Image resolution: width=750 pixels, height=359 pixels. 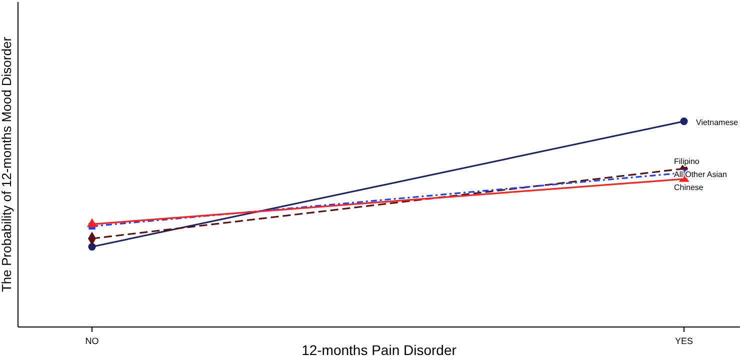 What do you see at coordinates (717, 122) in the screenshot?
I see `series-label: Vietnamese` at bounding box center [717, 122].